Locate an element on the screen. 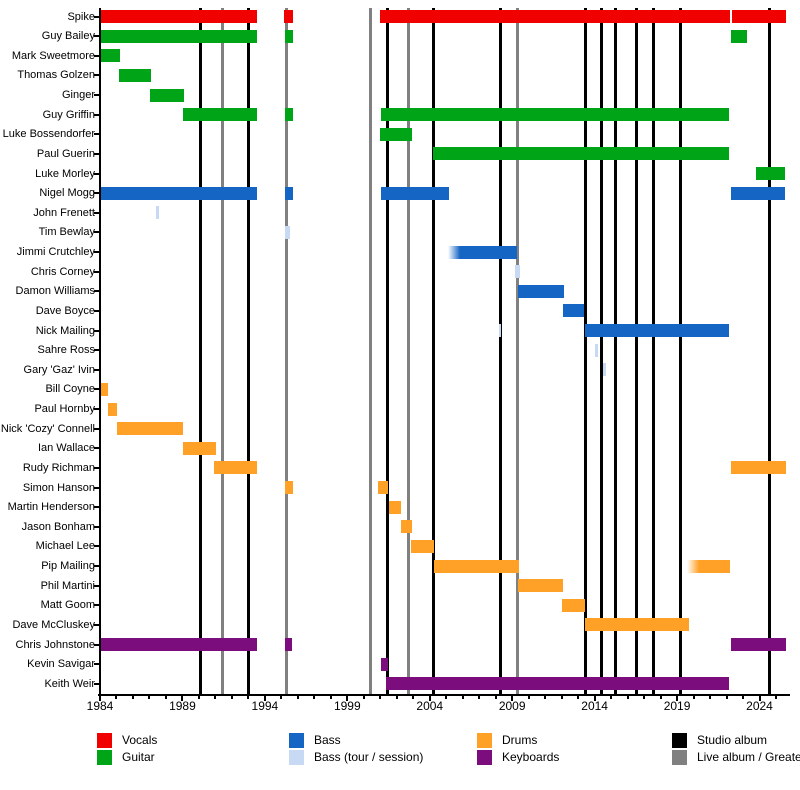 Image resolution: width=800 pixels, height=790 pixels. row-label: Jimmi Crutchley is located at coordinates (55, 252).